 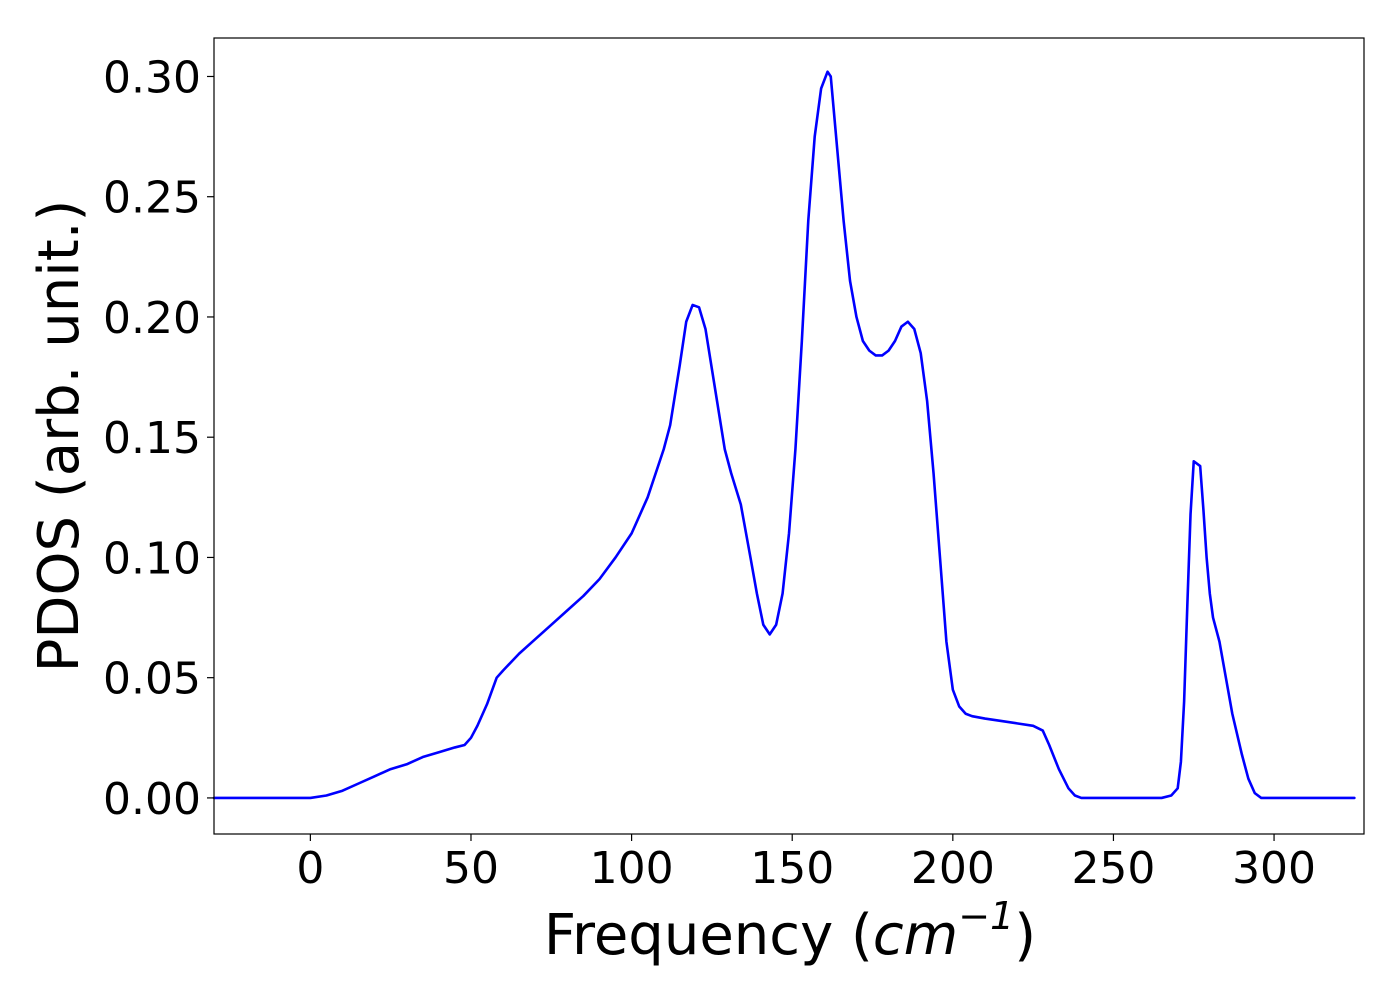 What do you see at coordinates (152, 438) in the screenshot?
I see `y-tick-label: 0.15` at bounding box center [152, 438].